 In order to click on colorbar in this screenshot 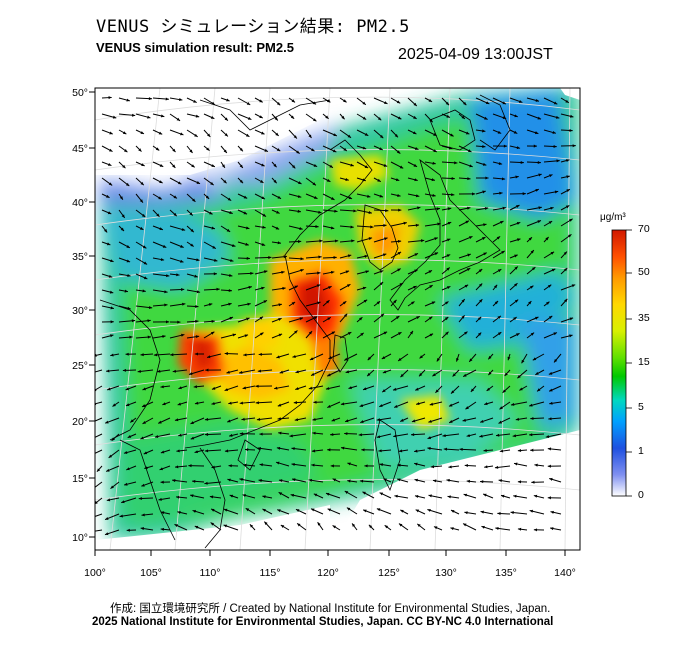, I will do `click(619, 363)`.